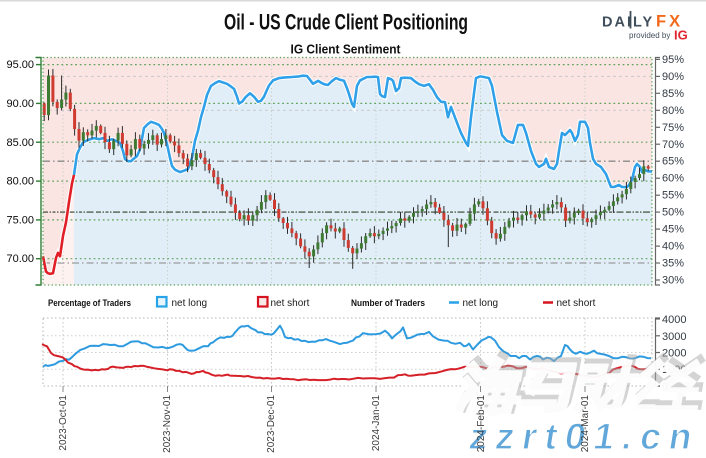 The width and height of the screenshot is (706, 458). Describe the element at coordinates (674, 337) in the screenshot. I see `svg-text: 3000` at that location.